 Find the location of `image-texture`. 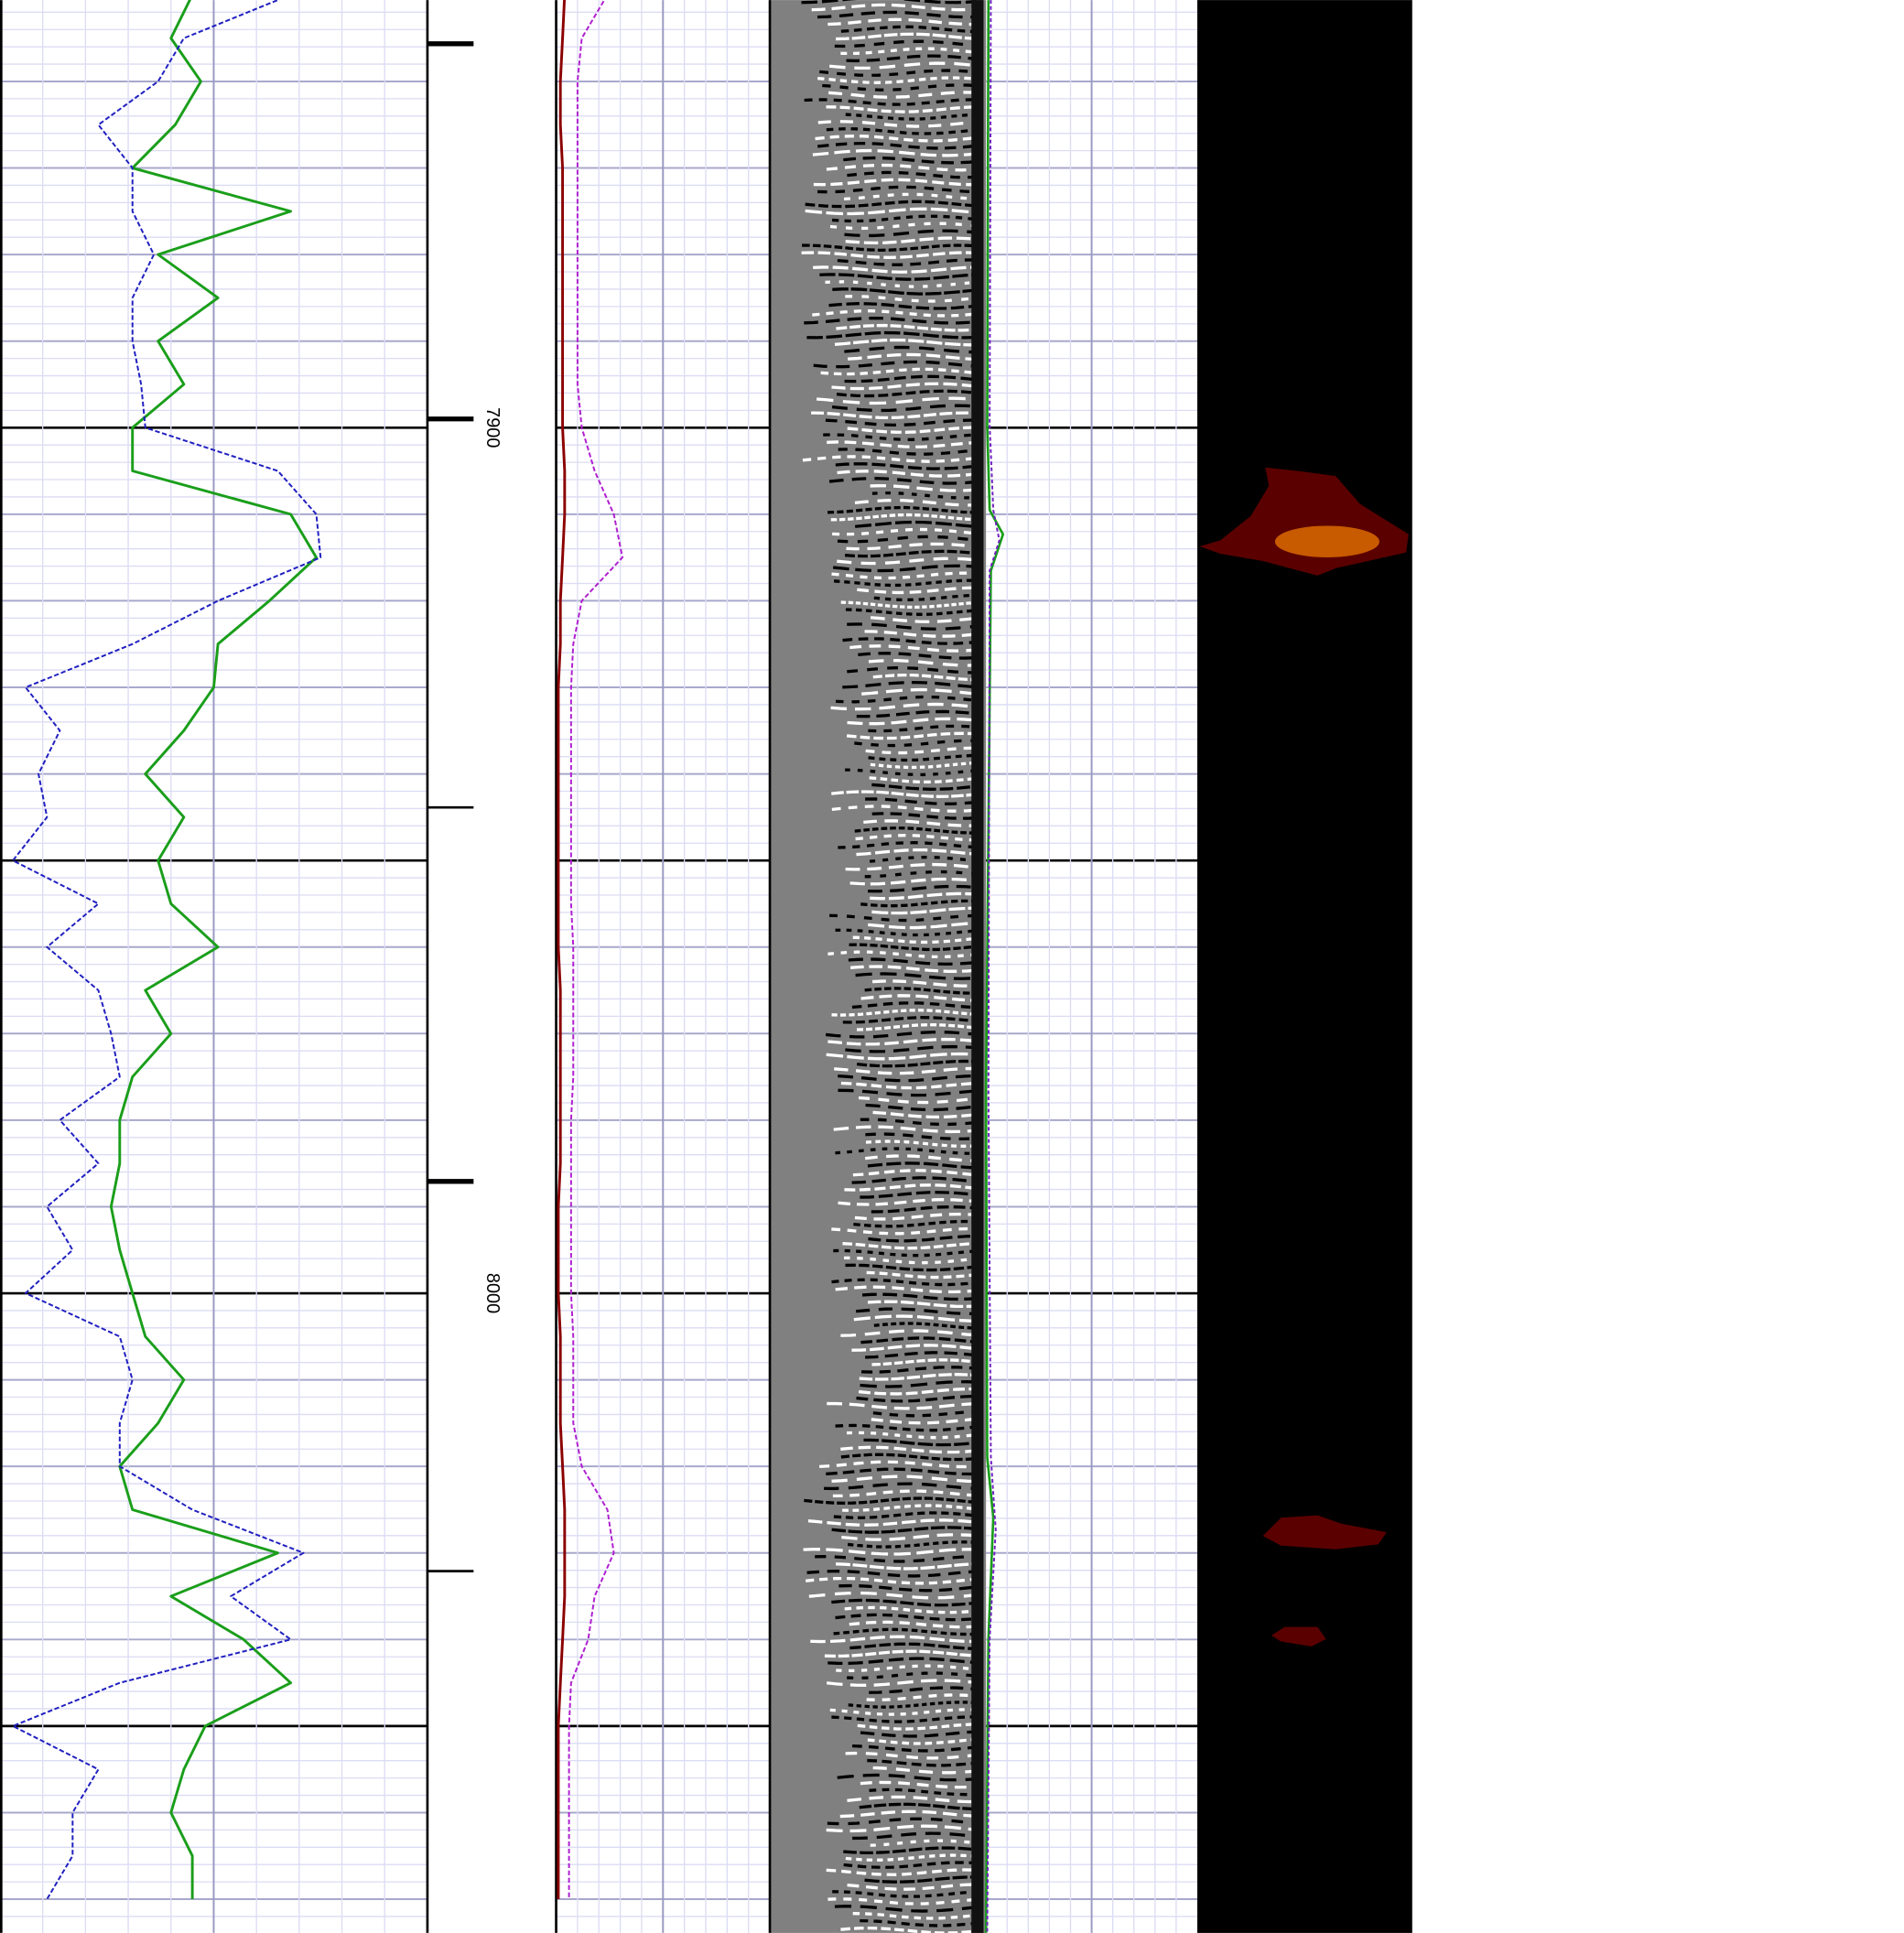

image-texture is located at coordinates (892, 966).